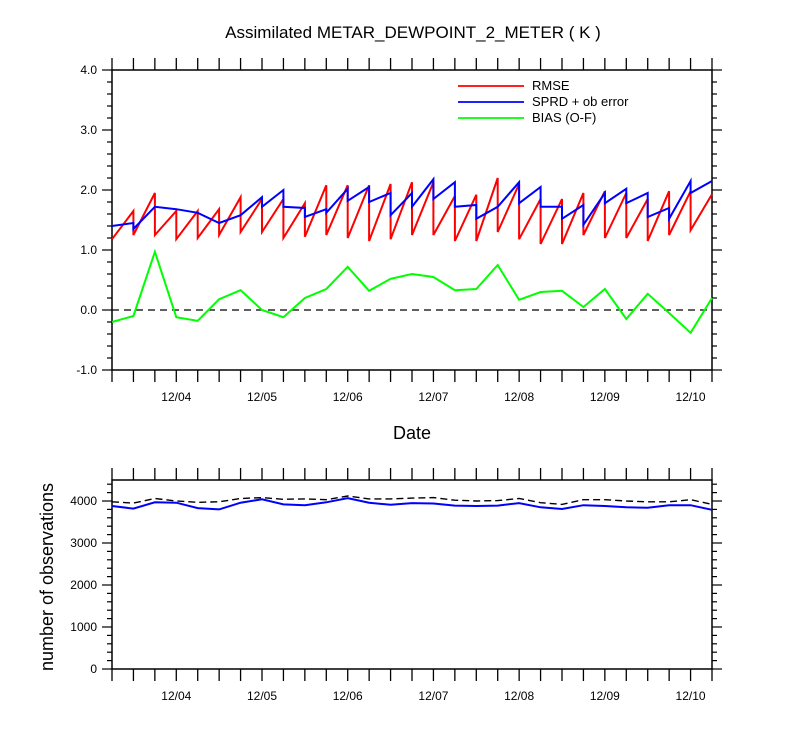 This screenshot has height=755, width=800. Describe the element at coordinates (413, 32) in the screenshot. I see `chart-title: Assimilated METAR_DEWPOINT_2_METER ( K )` at that location.